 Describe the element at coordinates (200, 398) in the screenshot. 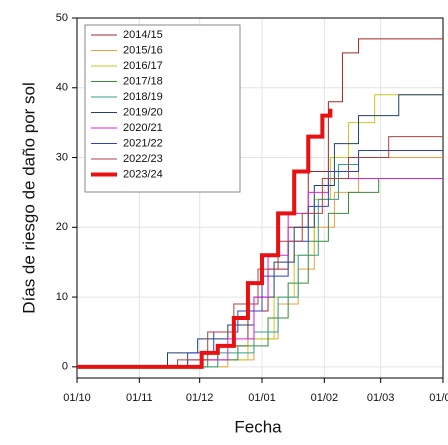

I see `x-tick-label: 01/12` at that location.